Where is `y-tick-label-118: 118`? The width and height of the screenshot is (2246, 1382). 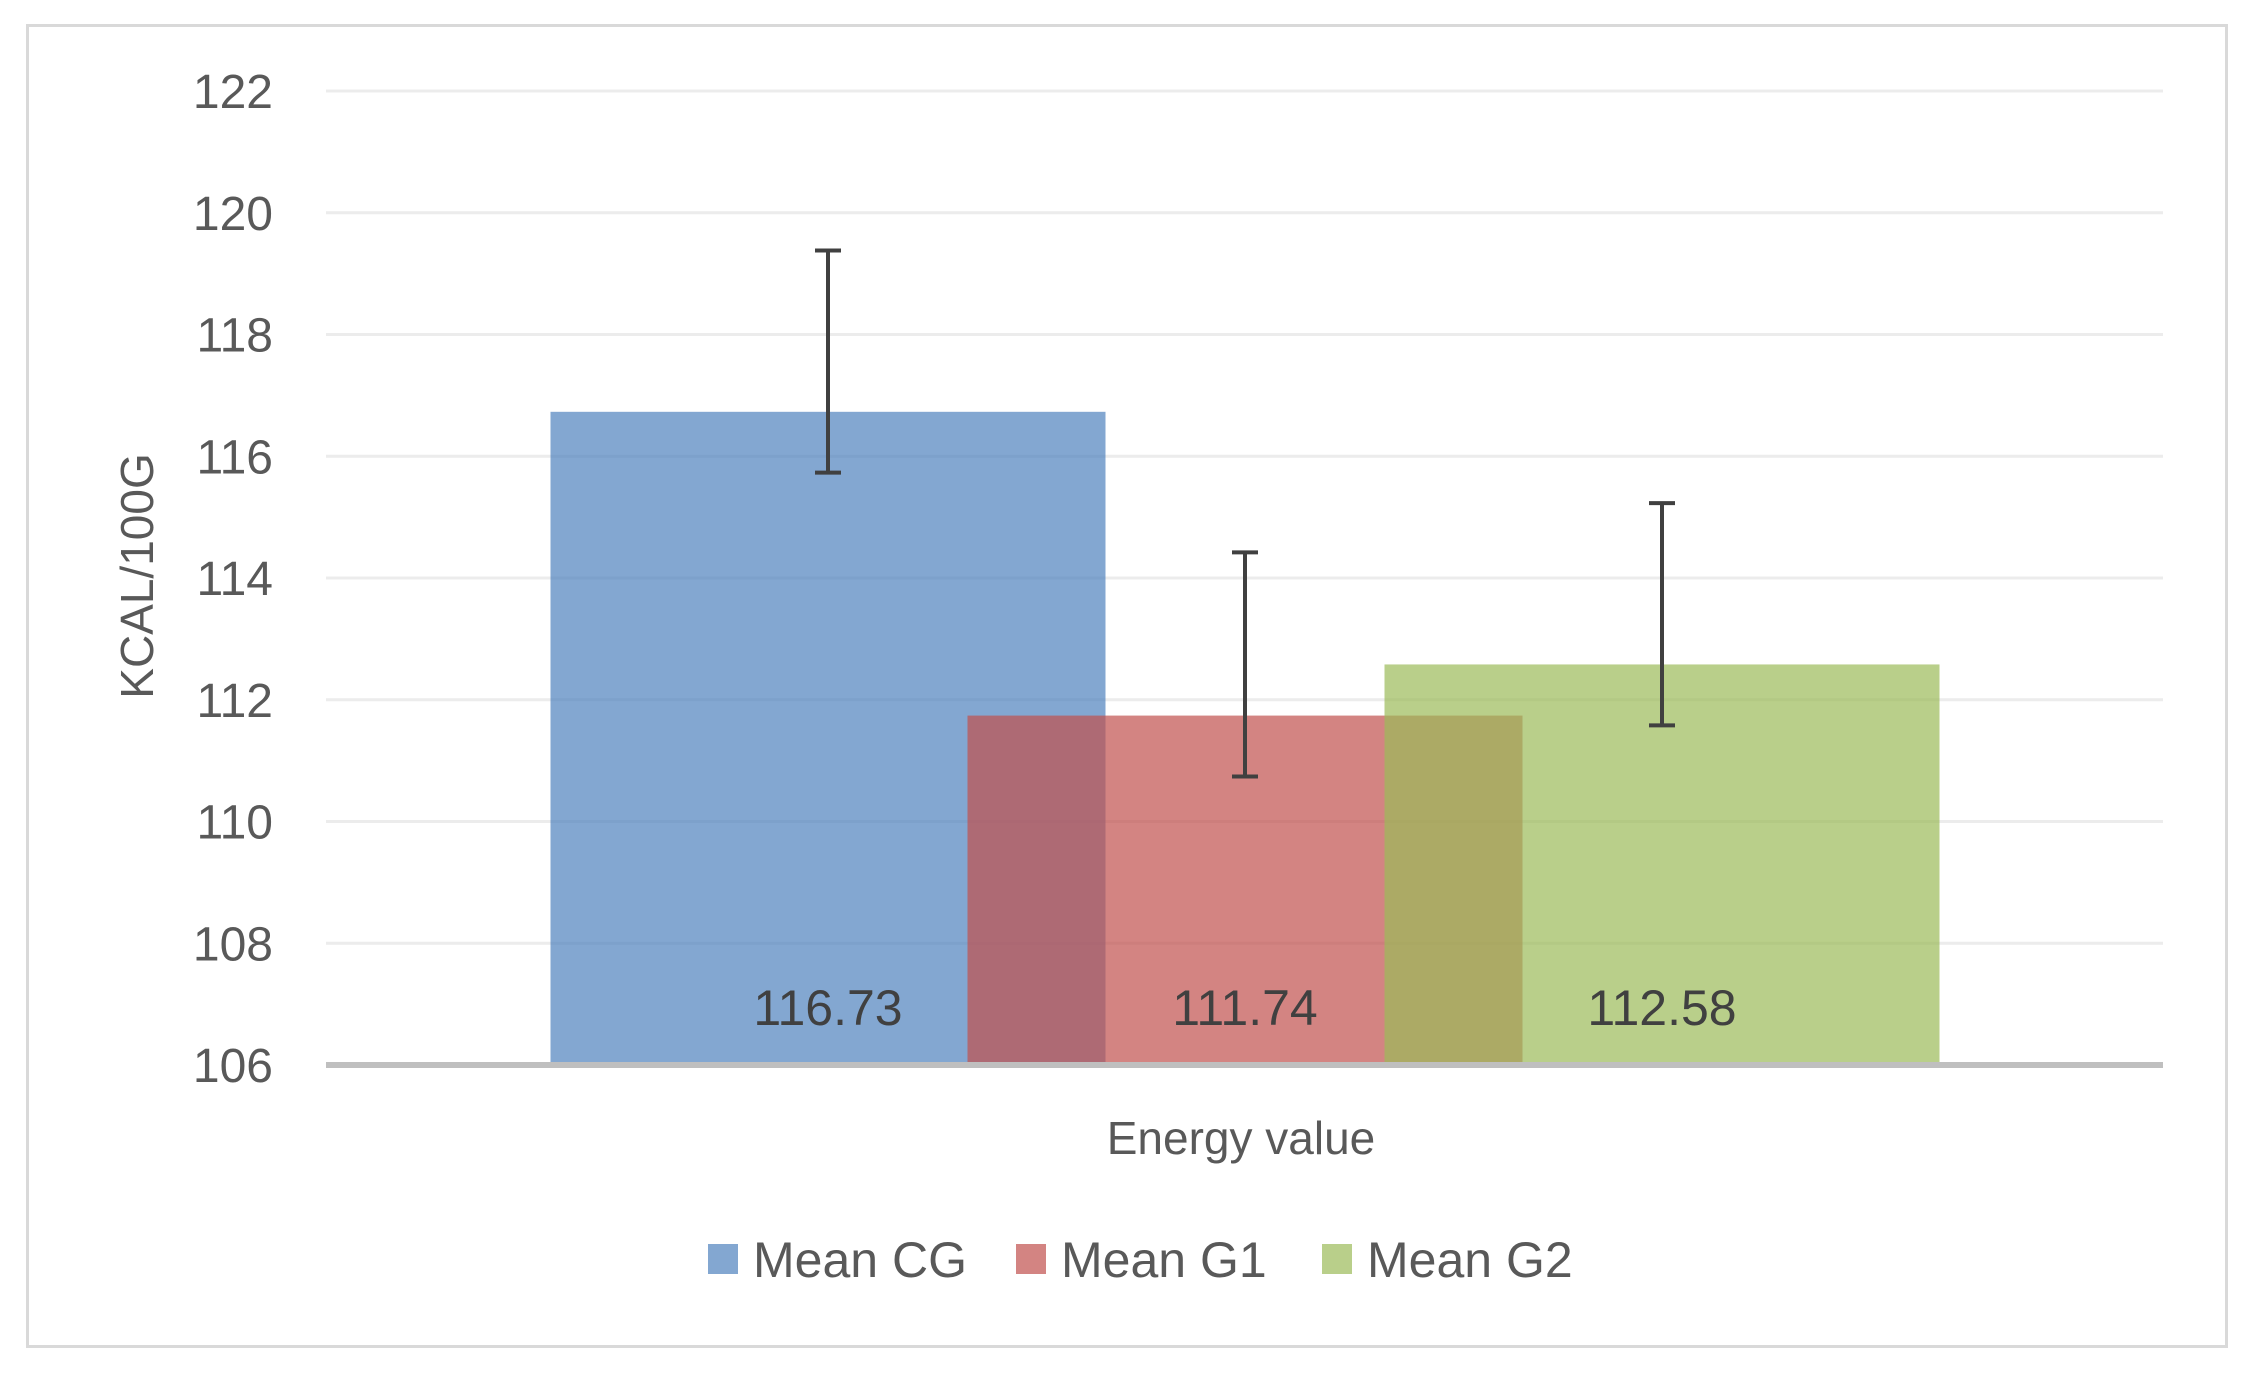
y-tick-label-118: 118 is located at coordinates (234, 336).